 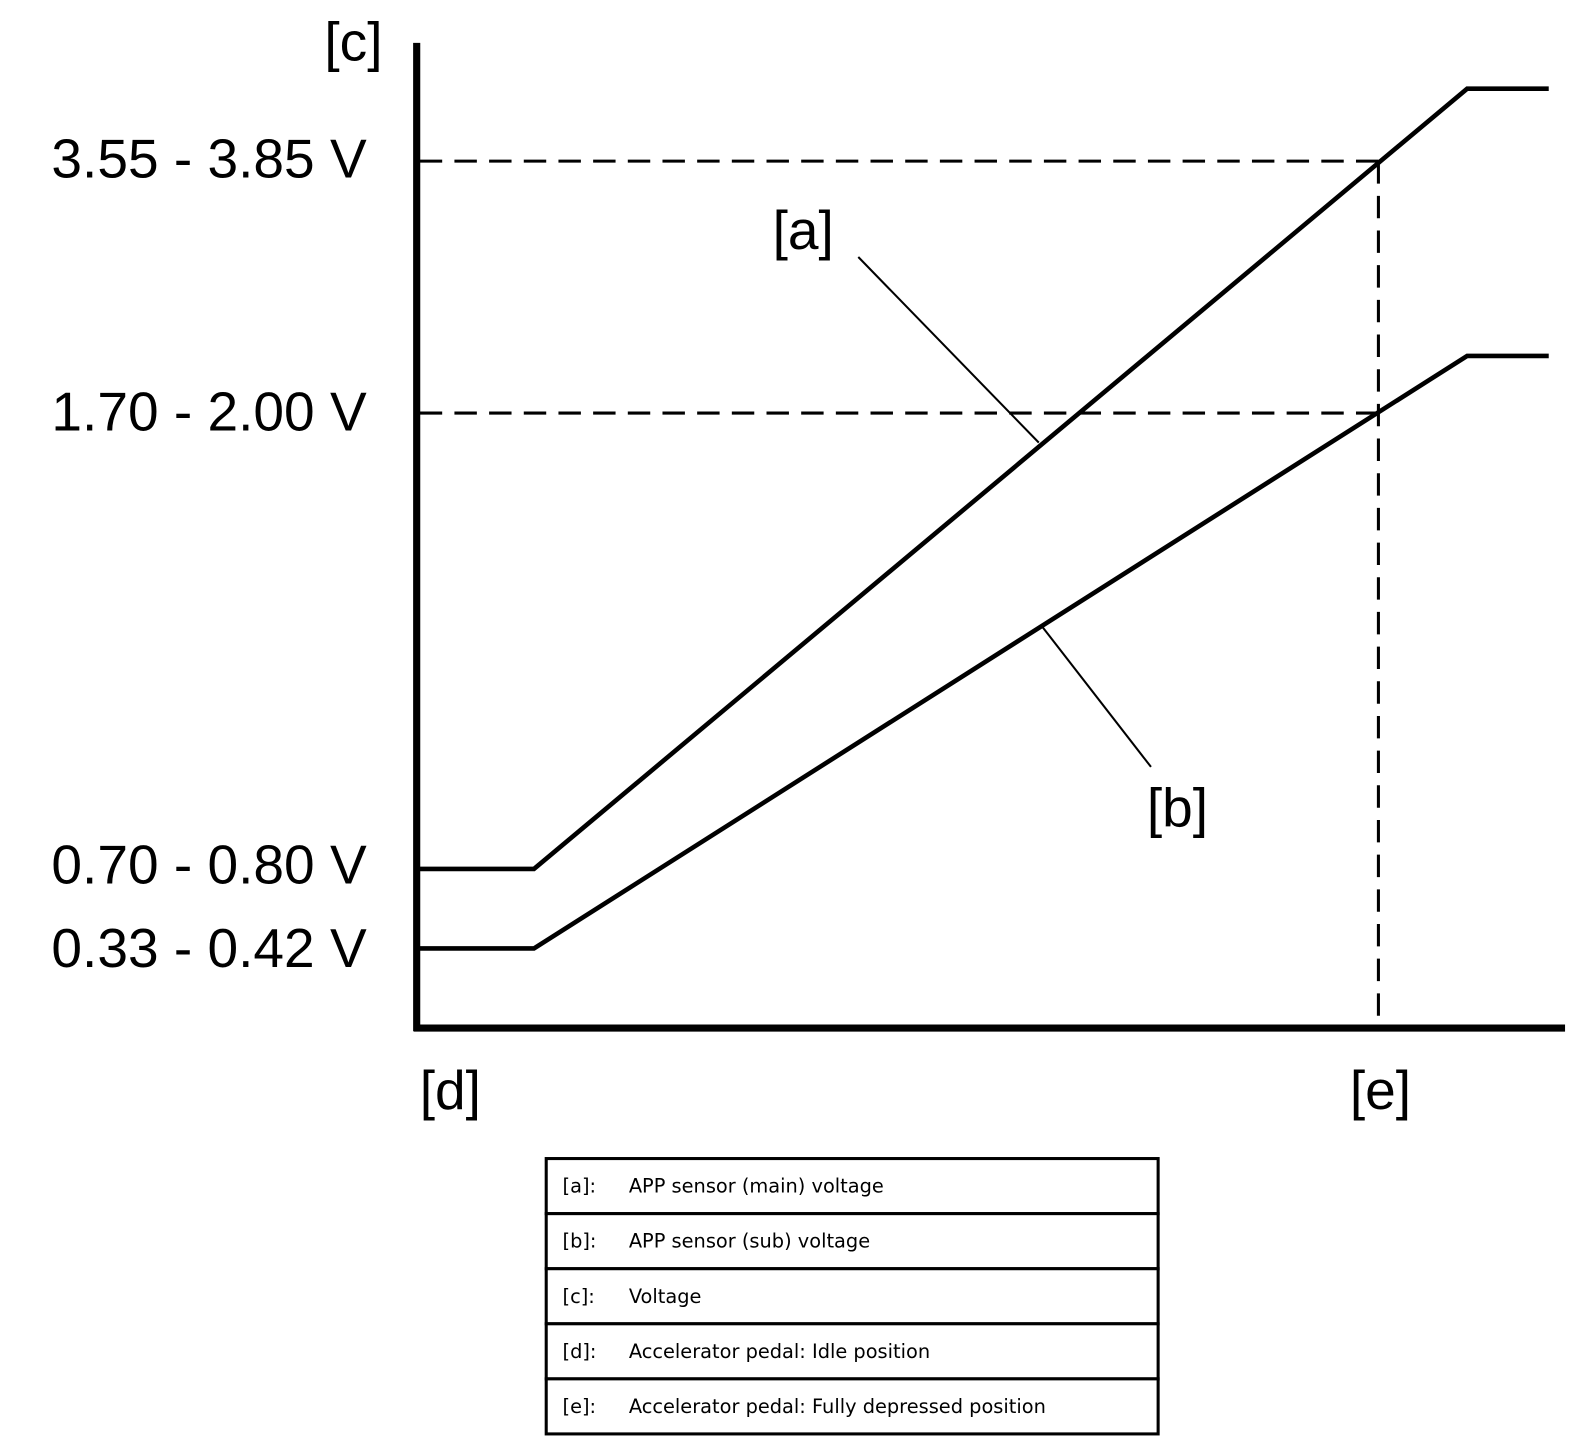 I want to click on y-label: 3.55 - 3.85 V, so click(x=209, y=159).